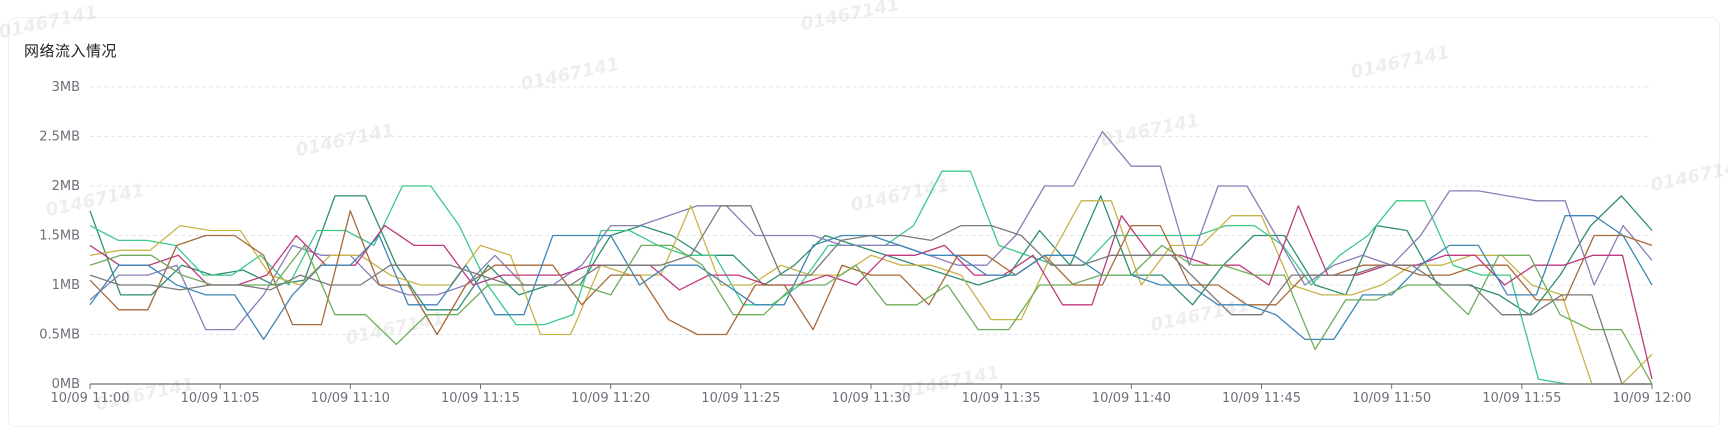  I want to click on y-tick-label: 2.5MB, so click(59, 137).